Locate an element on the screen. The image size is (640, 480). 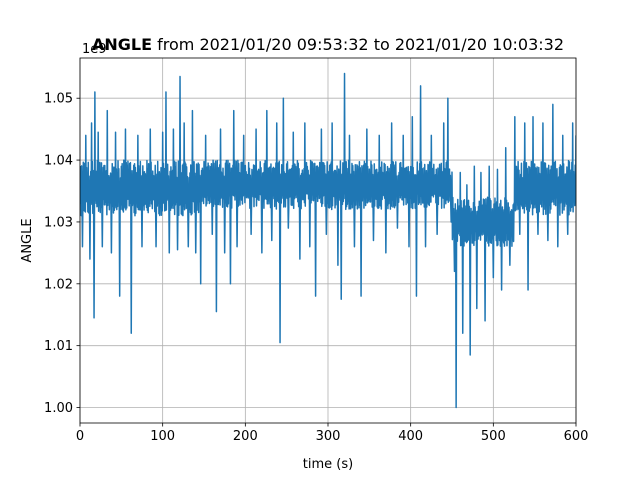
y-tick-label: 1.05 is located at coordinates (58, 99).